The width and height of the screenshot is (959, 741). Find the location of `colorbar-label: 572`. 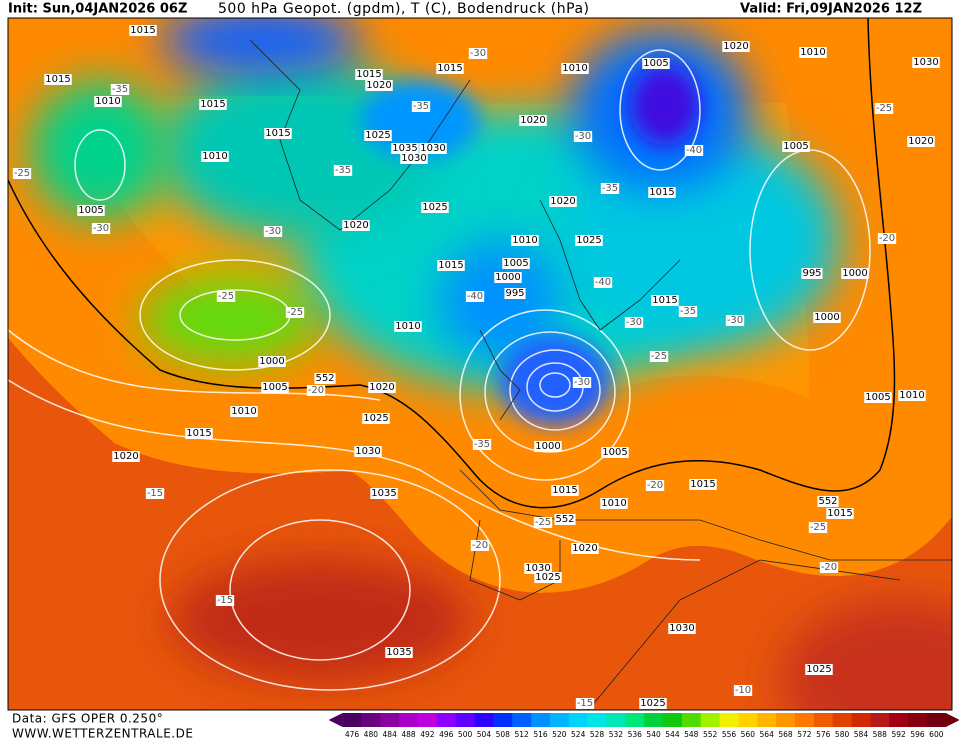

colorbar-label: 572 is located at coordinates (804, 734).